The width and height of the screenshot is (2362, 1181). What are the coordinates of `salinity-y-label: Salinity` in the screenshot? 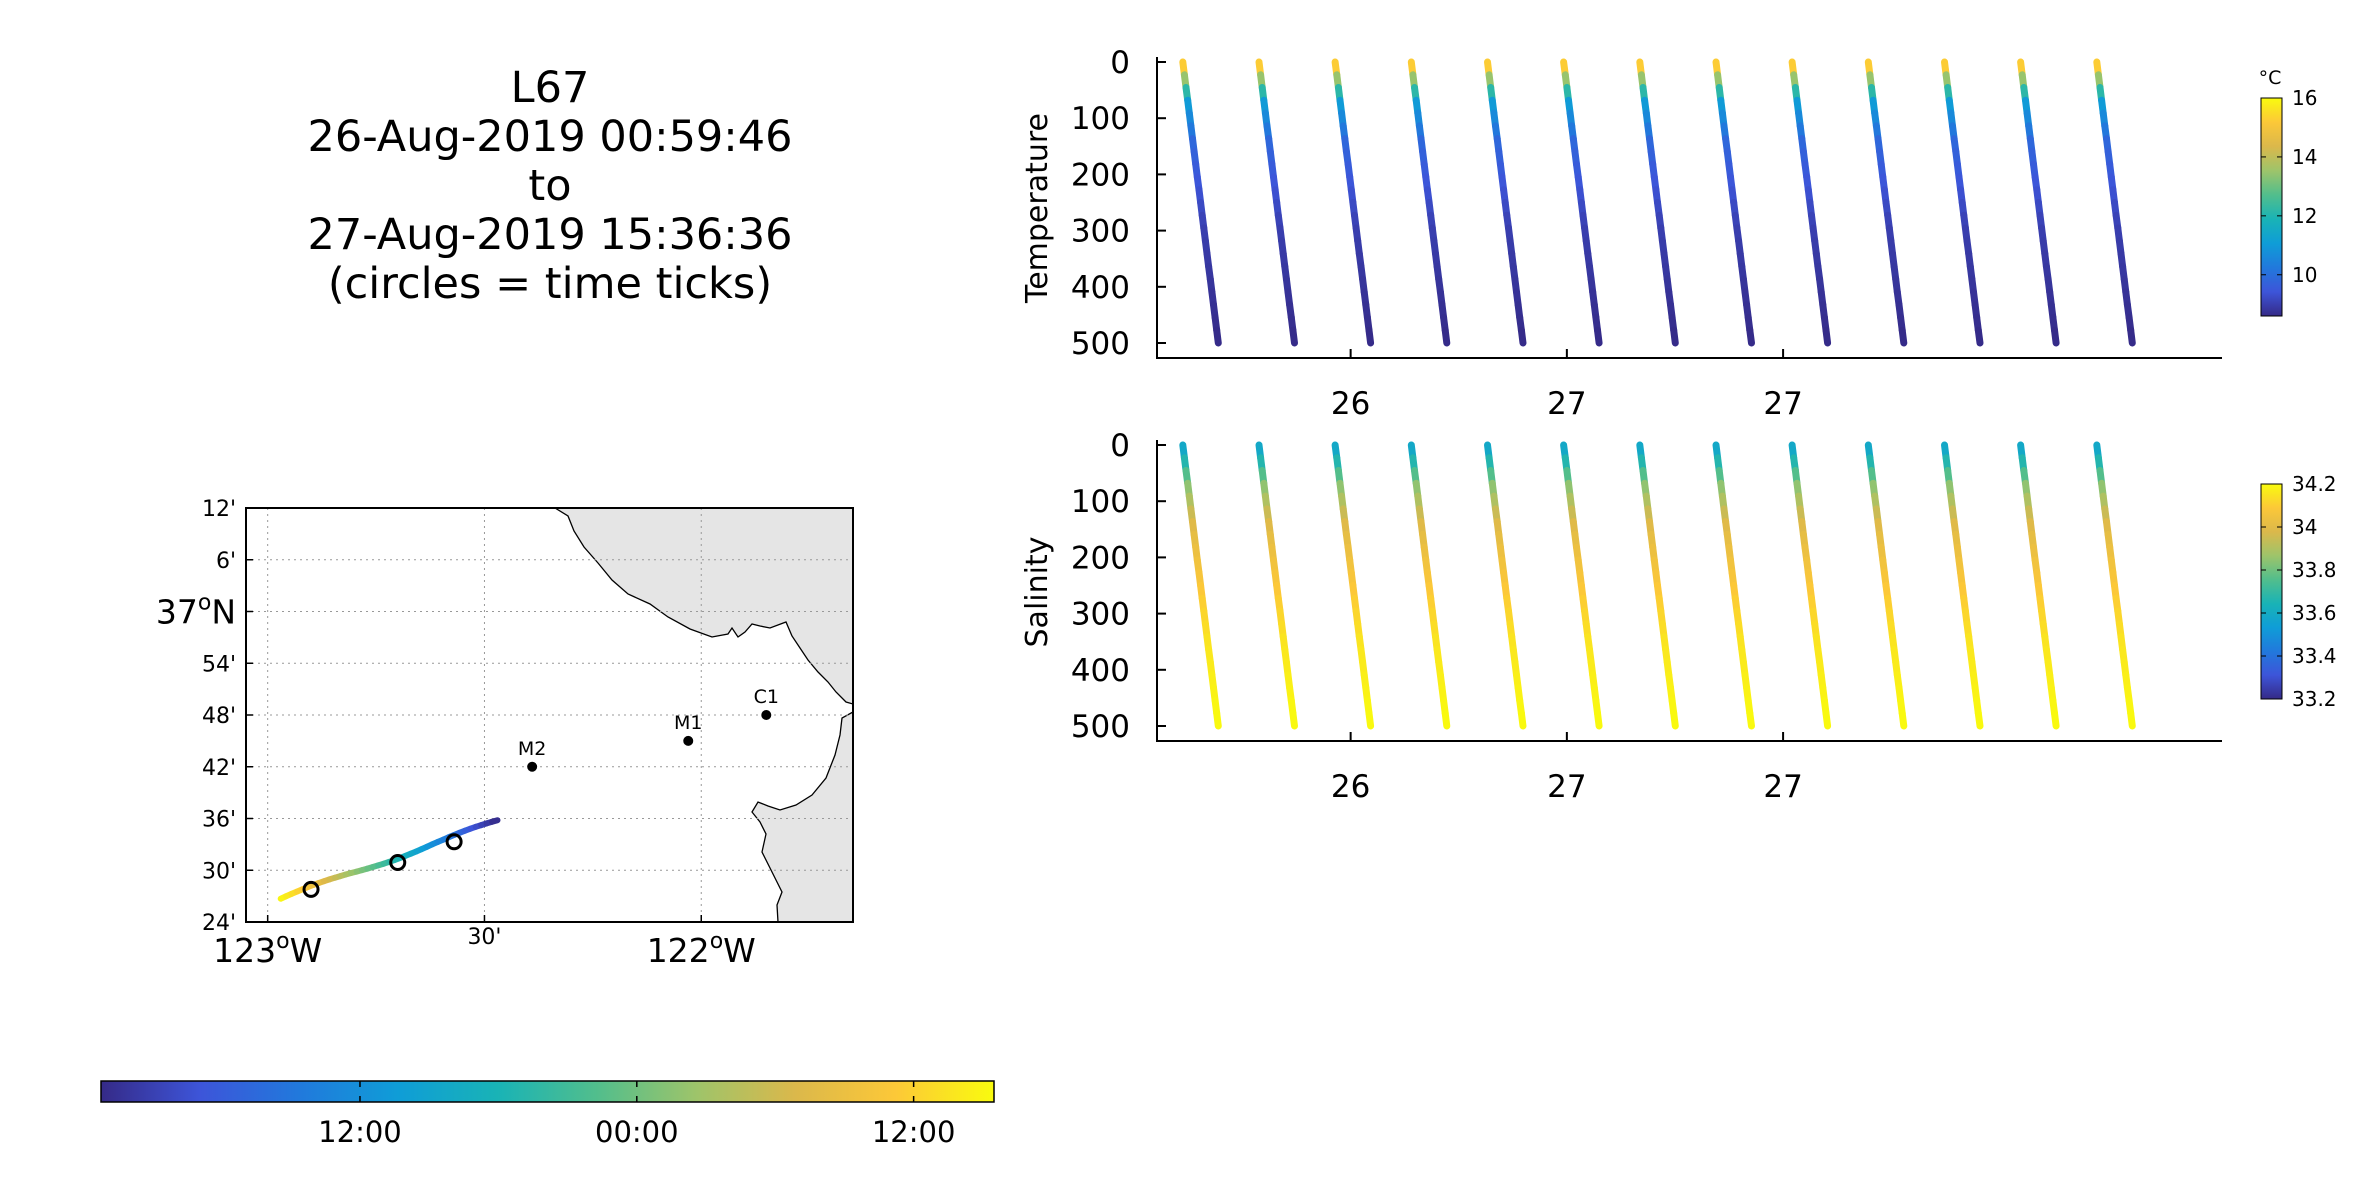 It's located at (1037, 592).